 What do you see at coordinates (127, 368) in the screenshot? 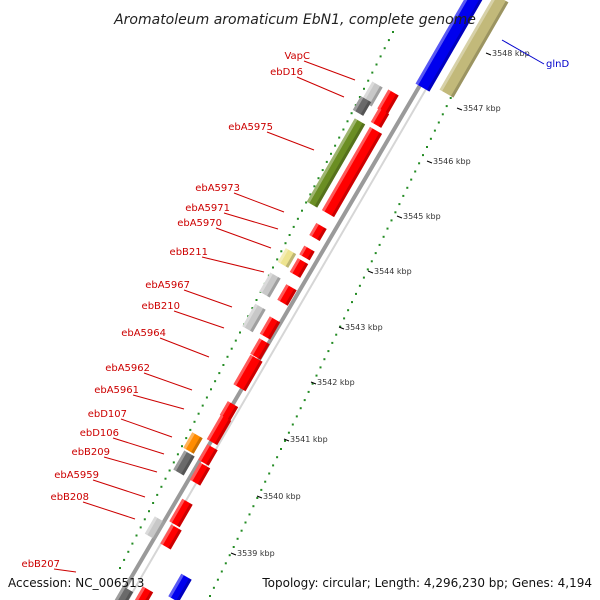
I see `gene-label: ebA5962` at bounding box center [127, 368].